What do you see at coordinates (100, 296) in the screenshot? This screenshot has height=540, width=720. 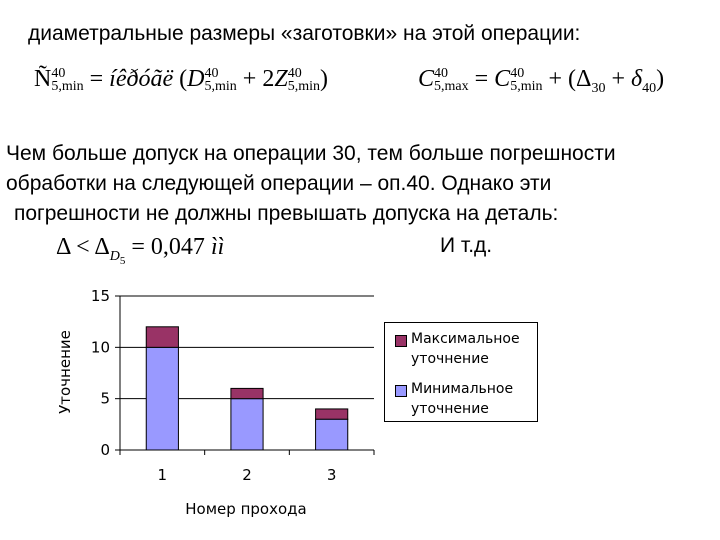 I see `y-tick-label: 15` at bounding box center [100, 296].